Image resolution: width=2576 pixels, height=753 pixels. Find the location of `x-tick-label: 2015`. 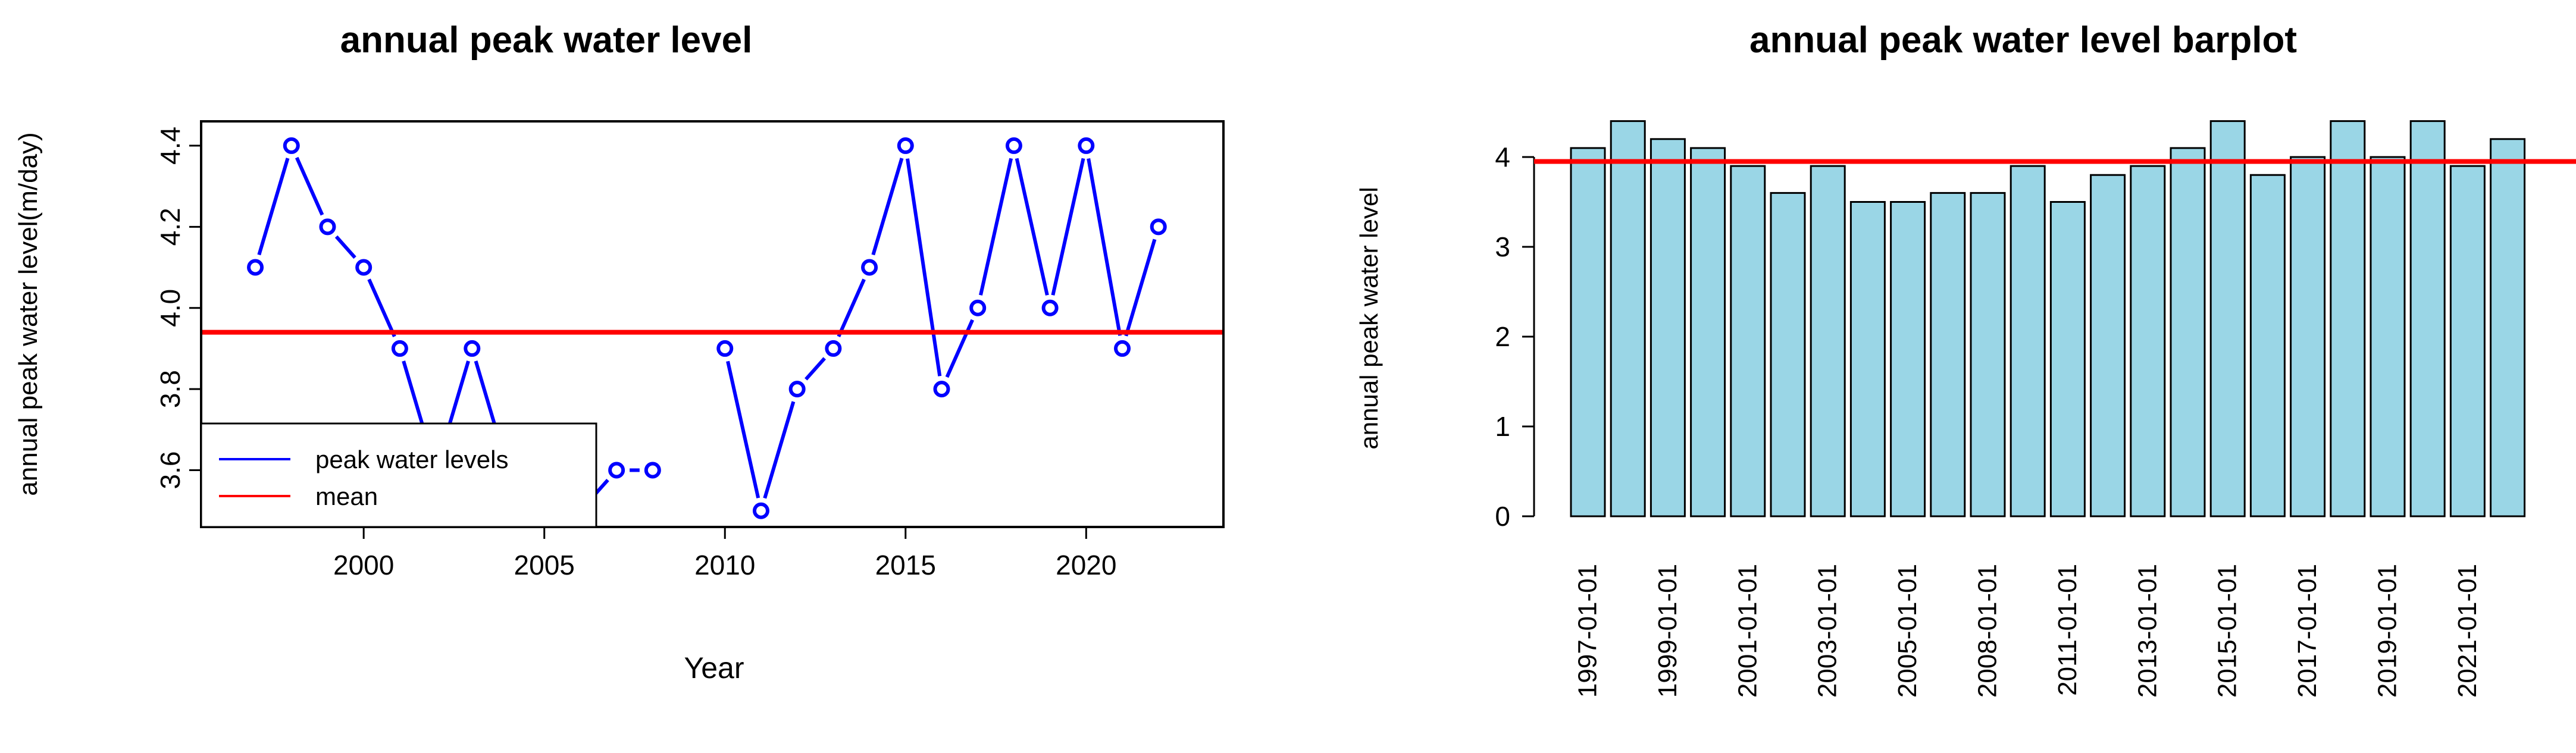

x-tick-label: 2015 is located at coordinates (905, 565).